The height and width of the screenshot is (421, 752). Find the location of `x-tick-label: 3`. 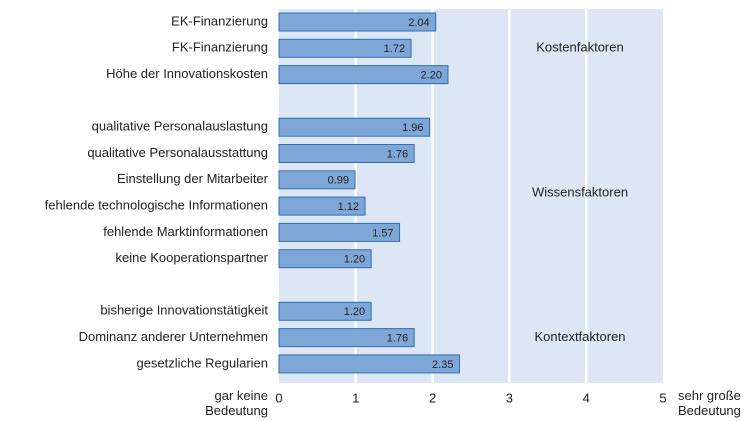

x-tick-label: 3 is located at coordinates (509, 397).